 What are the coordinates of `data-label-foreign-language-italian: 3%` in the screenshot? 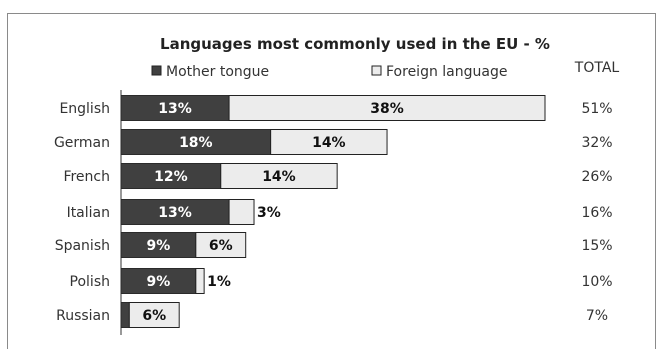 It's located at (269, 213).